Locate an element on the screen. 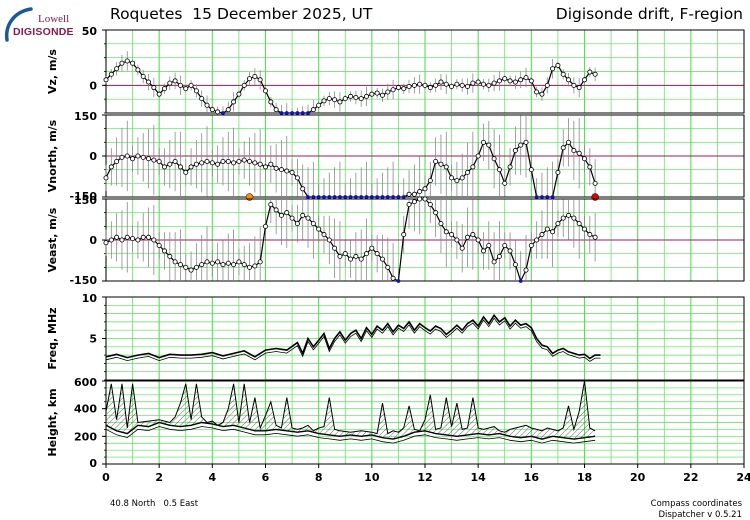  y-tick-label: 0 is located at coordinates (93, 463).